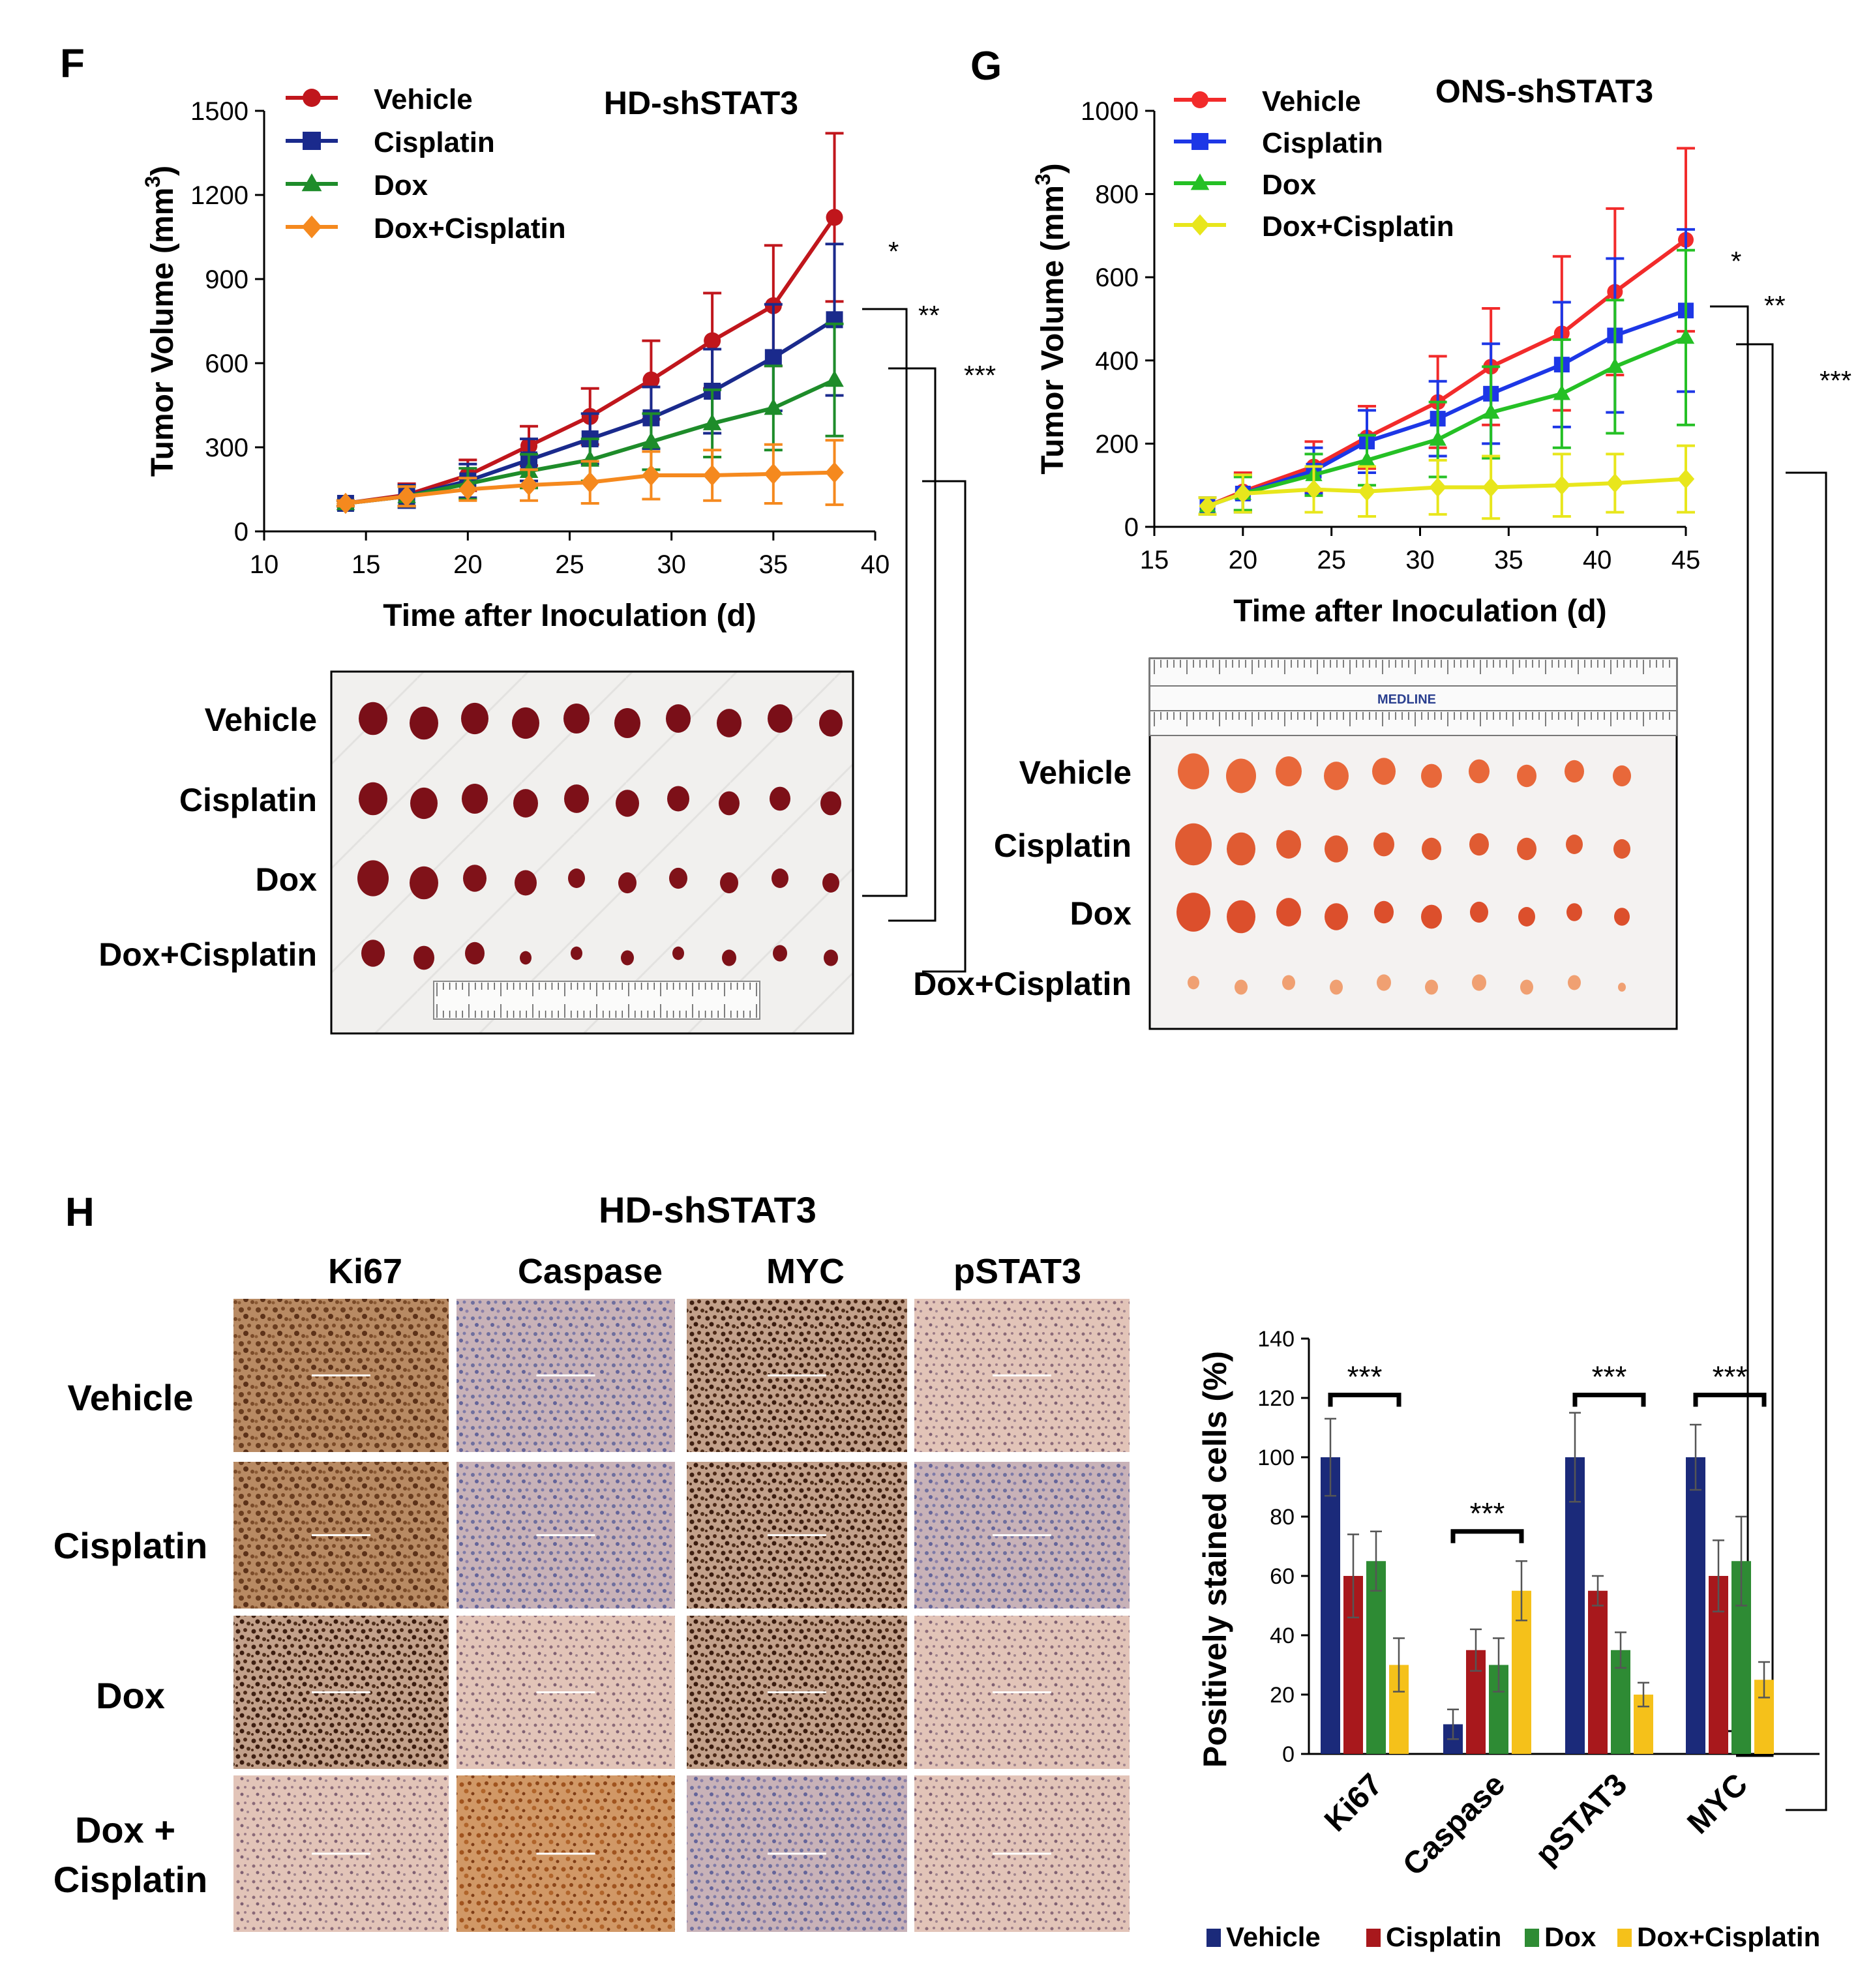  Describe the element at coordinates (1544, 91) in the screenshot. I see `chart-title: ONS-shSTAT3` at that location.